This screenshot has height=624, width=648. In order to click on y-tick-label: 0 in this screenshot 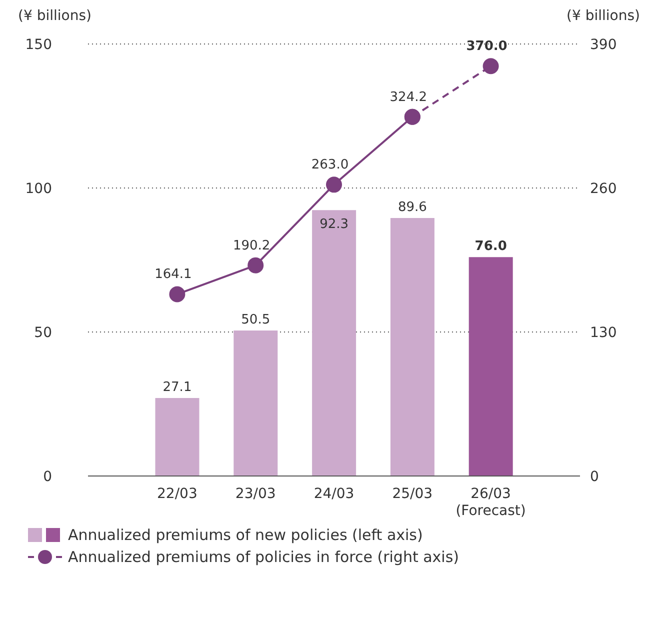, I will do `click(47, 476)`.